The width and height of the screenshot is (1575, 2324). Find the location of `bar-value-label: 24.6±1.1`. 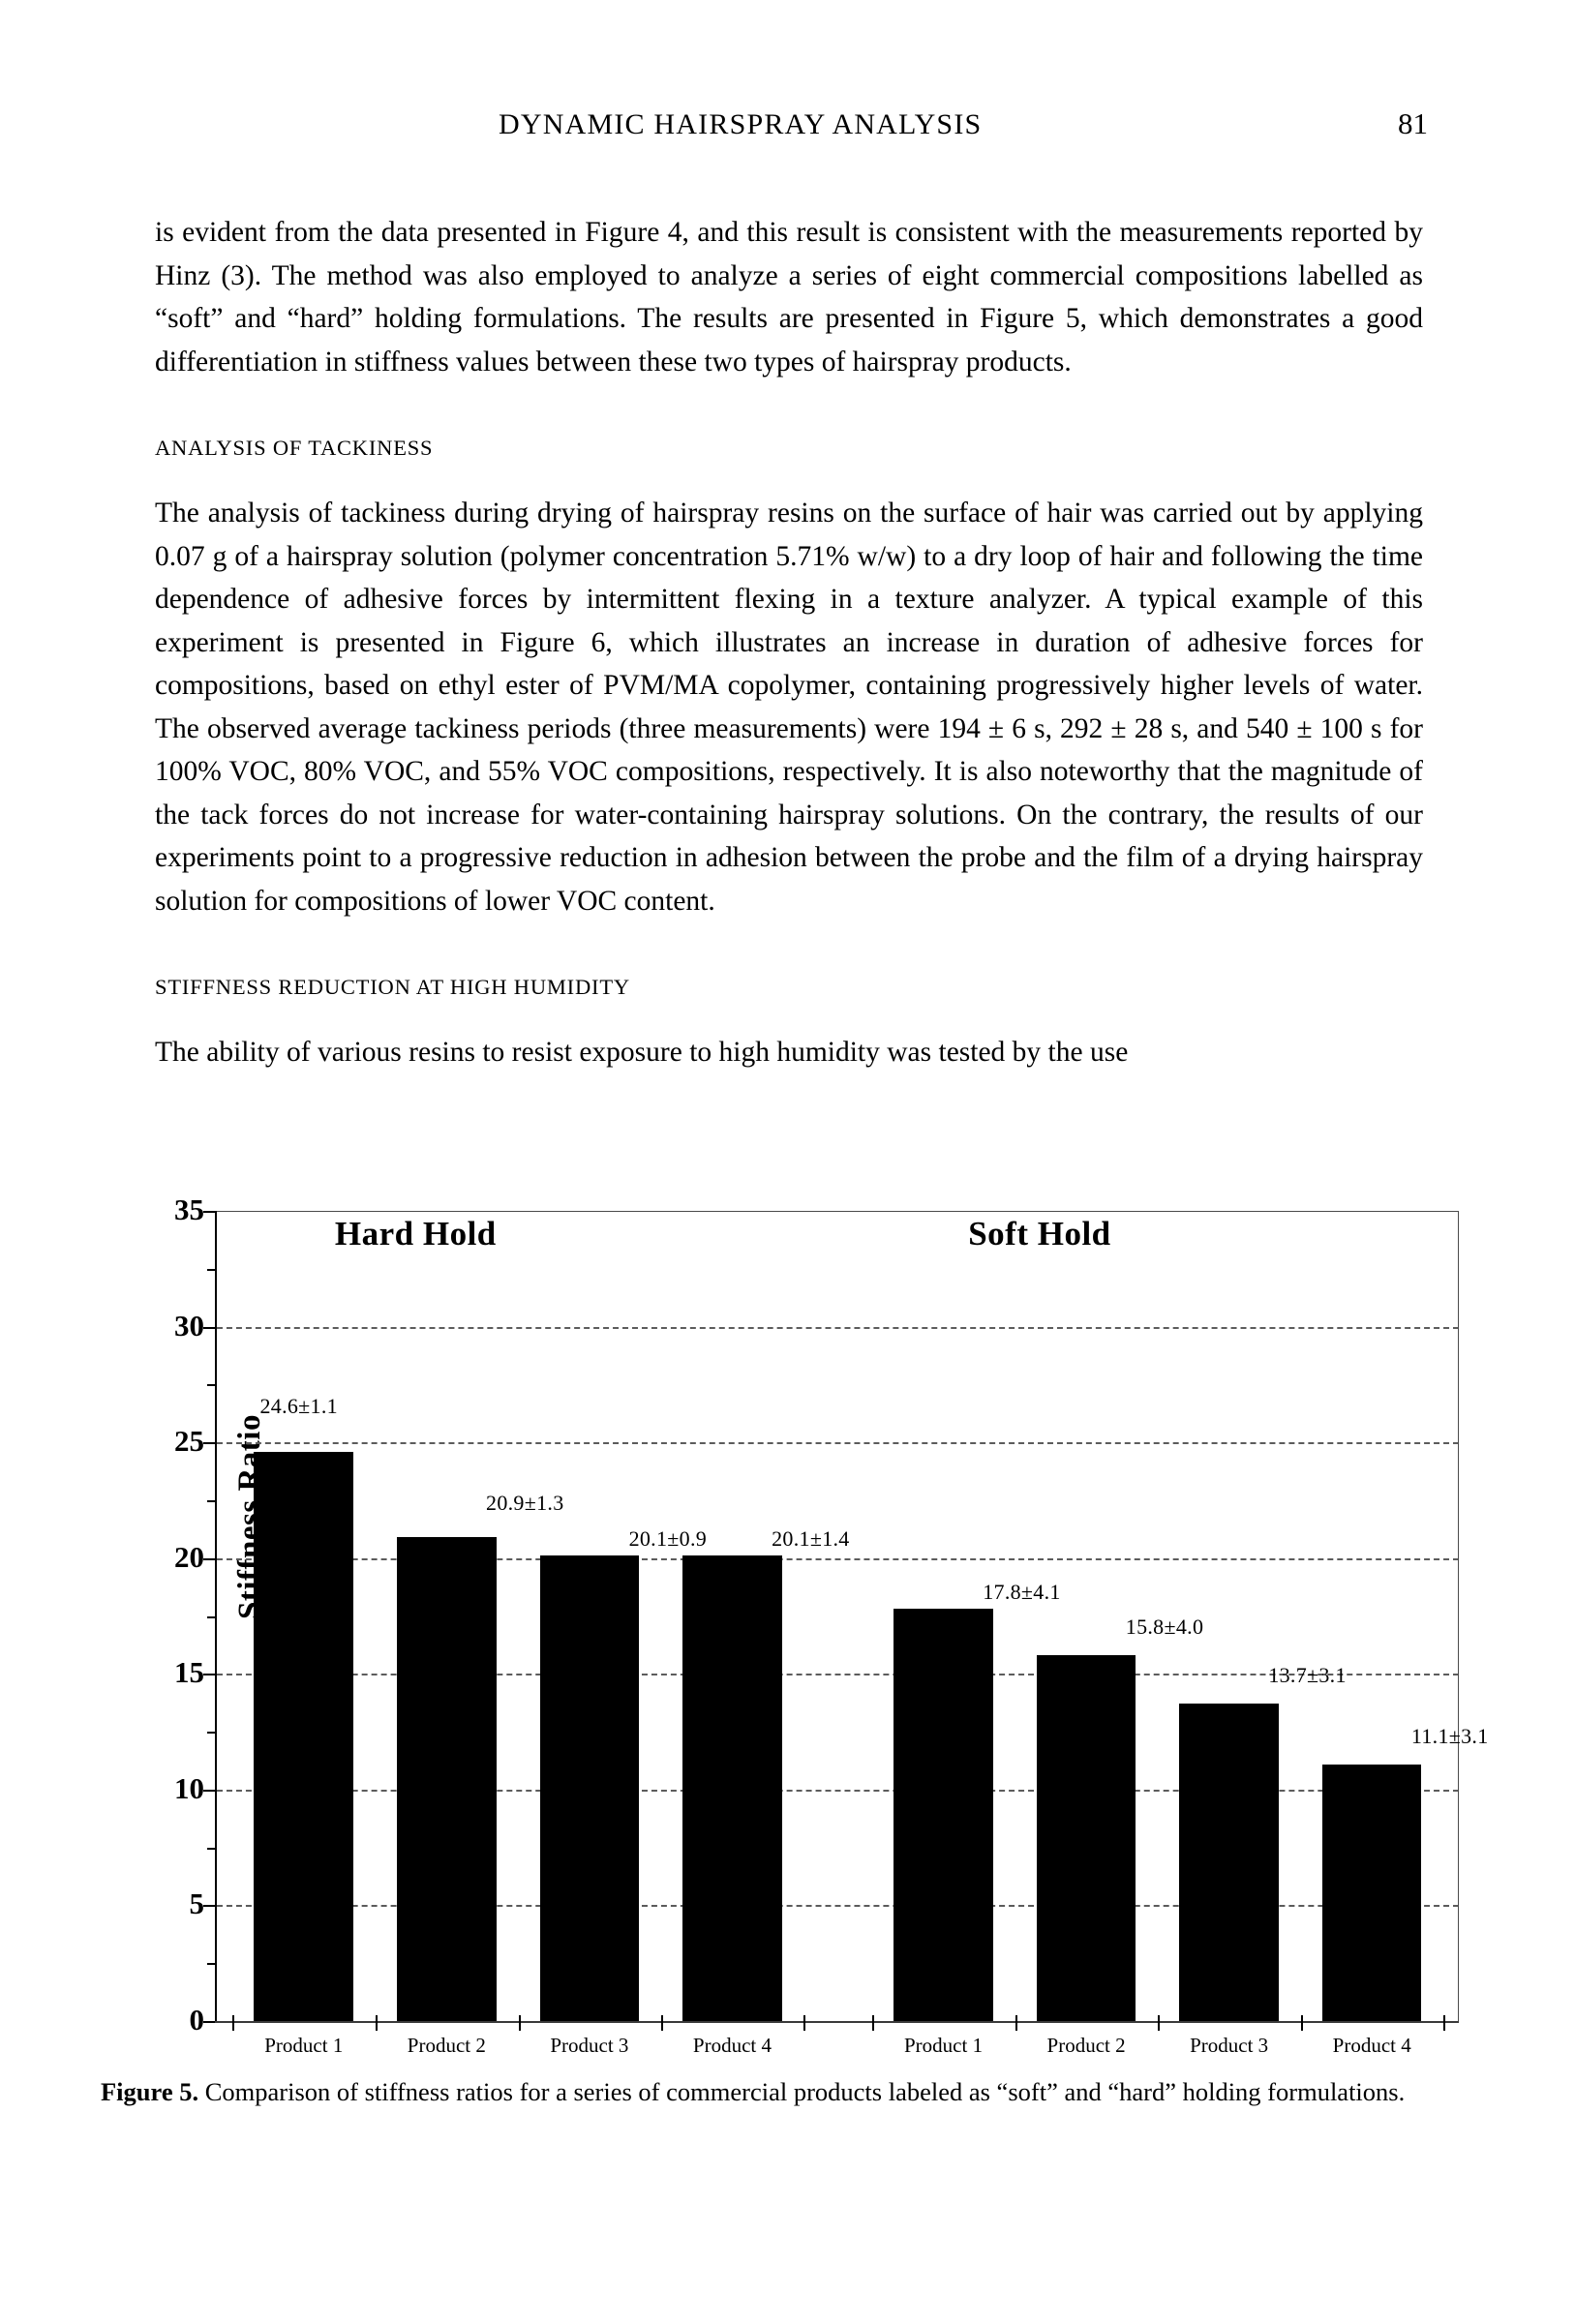

bar-value-label: 24.6±1.1 is located at coordinates (298, 1405).